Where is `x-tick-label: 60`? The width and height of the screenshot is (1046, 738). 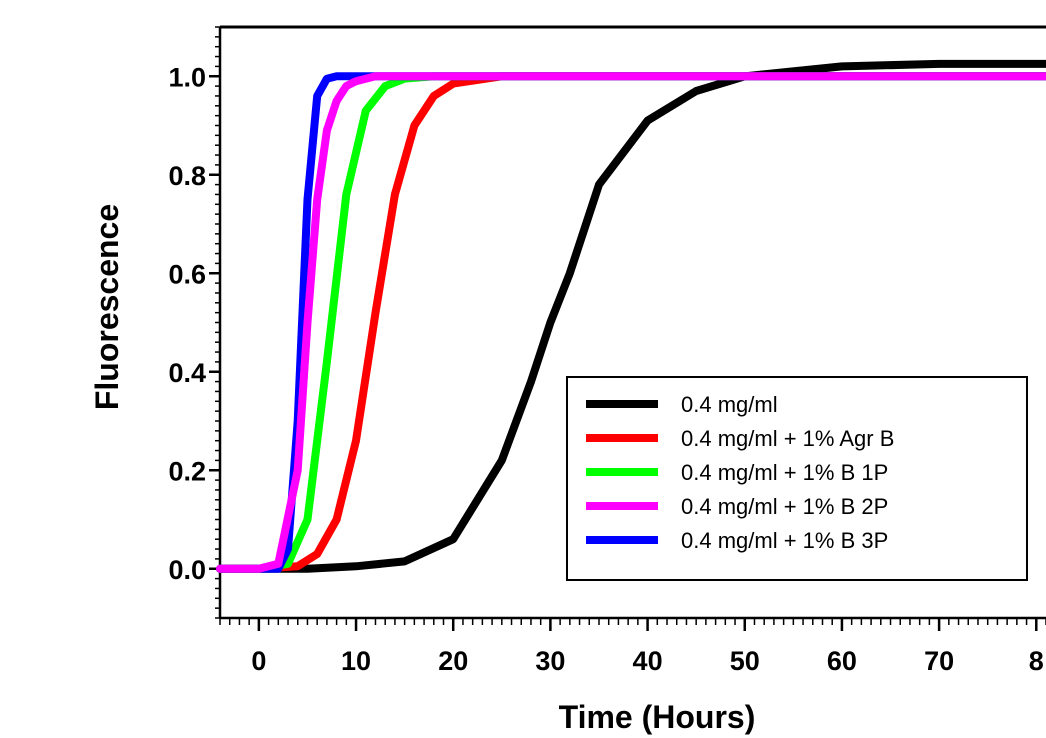 x-tick-label: 60 is located at coordinates (842, 661).